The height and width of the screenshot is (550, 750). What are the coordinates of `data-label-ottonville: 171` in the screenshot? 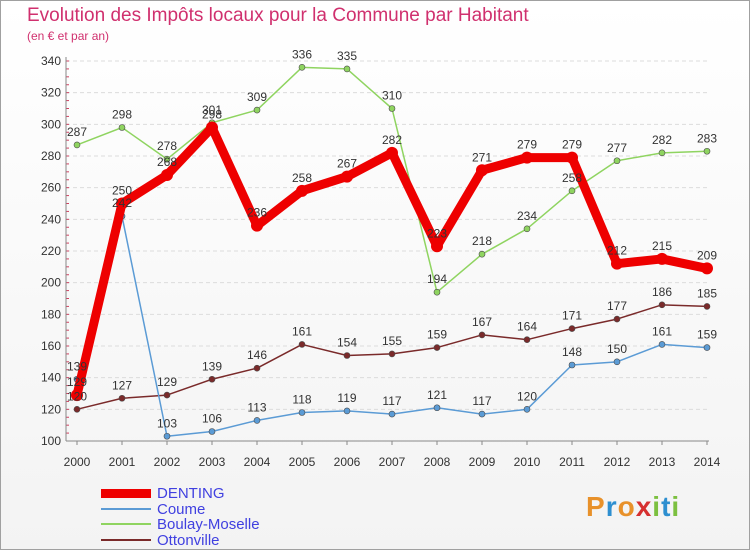 It's located at (572, 316).